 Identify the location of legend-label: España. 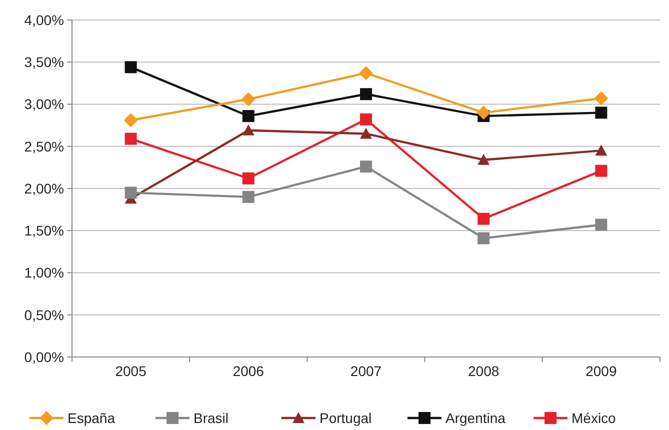
(92, 418).